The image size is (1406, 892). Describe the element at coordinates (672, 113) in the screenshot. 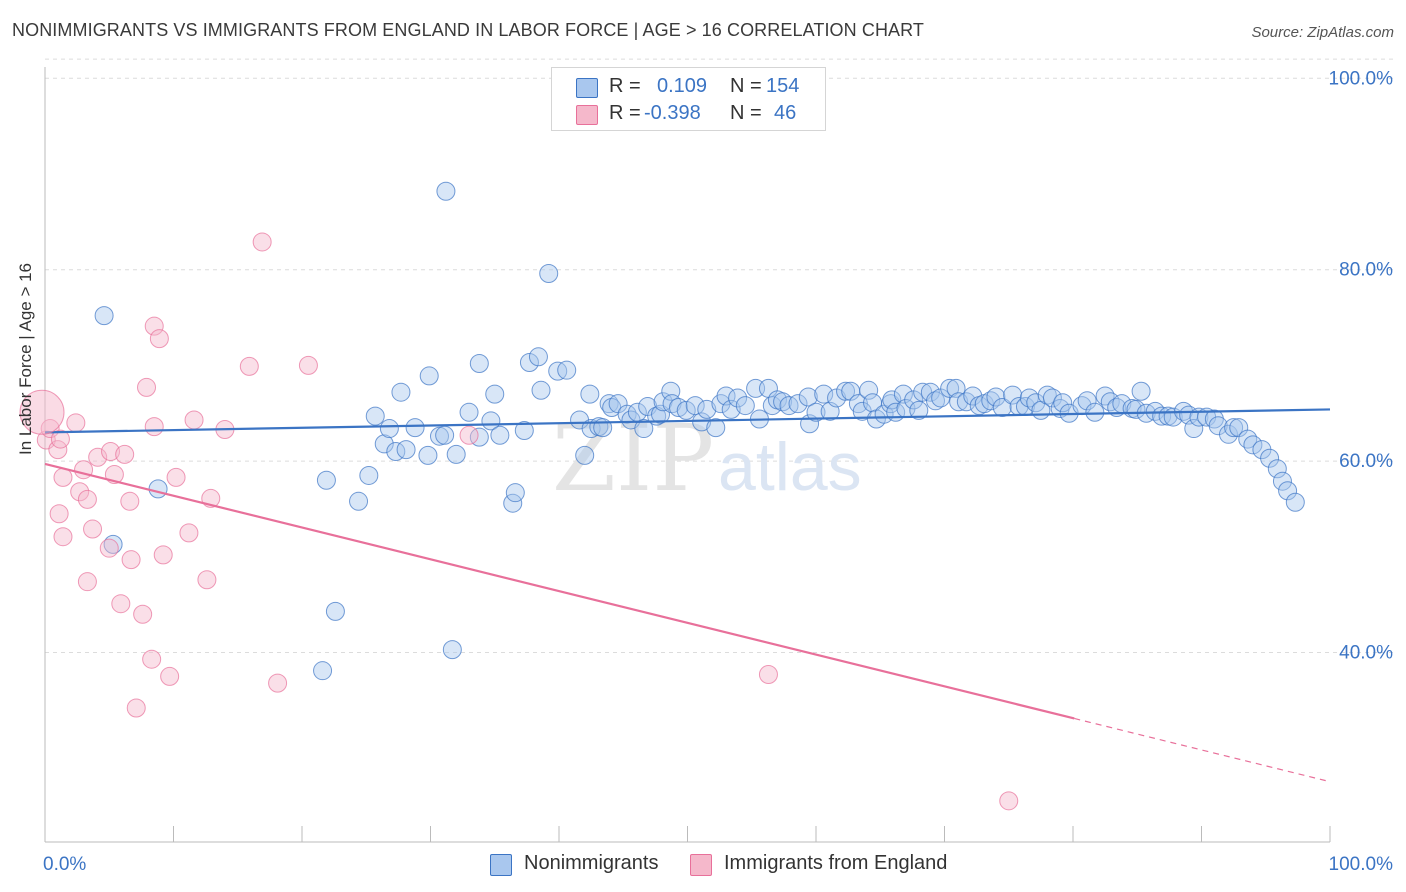

I see `r-value-pink: -0.398` at that location.